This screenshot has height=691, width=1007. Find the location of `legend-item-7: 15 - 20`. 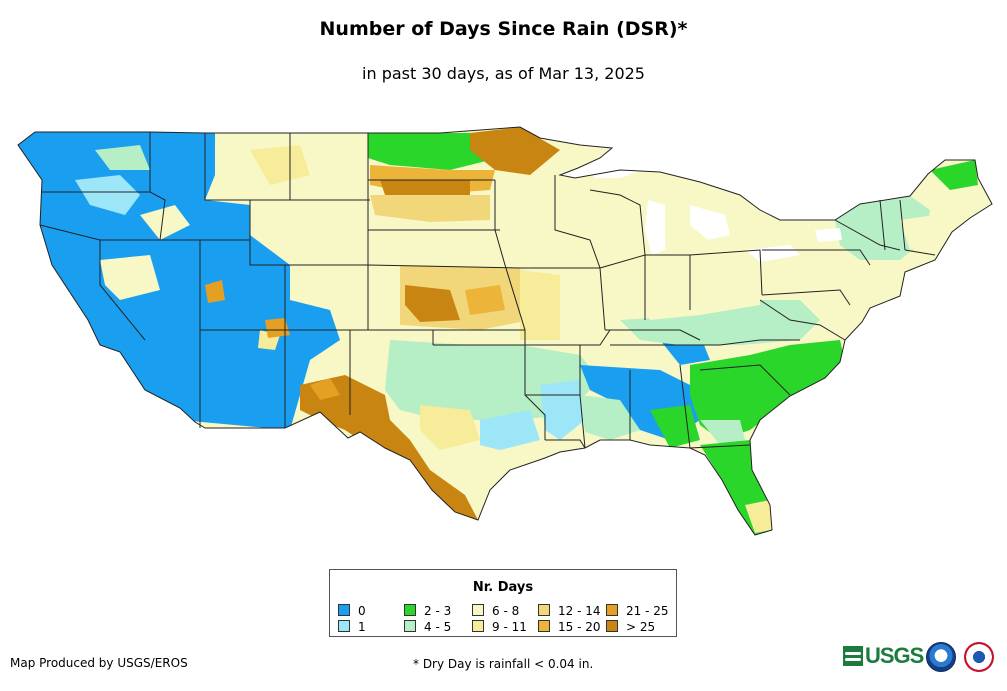

legend-item-7: 15 - 20 is located at coordinates (569, 627).